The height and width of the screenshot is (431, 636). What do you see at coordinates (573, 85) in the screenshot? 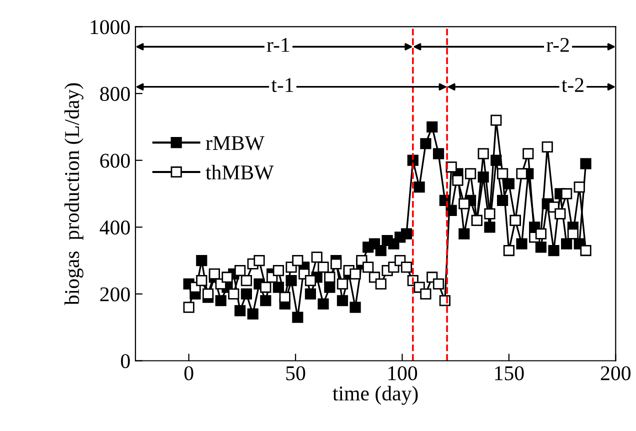
I see `annotation: t-2` at bounding box center [573, 85].